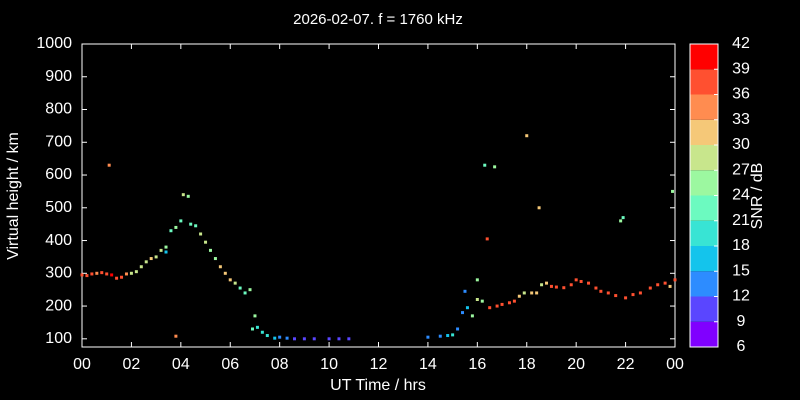 Image resolution: width=800 pixels, height=400 pixels. Describe the element at coordinates (428, 364) in the screenshot. I see `x-tick-label: 14` at that location.